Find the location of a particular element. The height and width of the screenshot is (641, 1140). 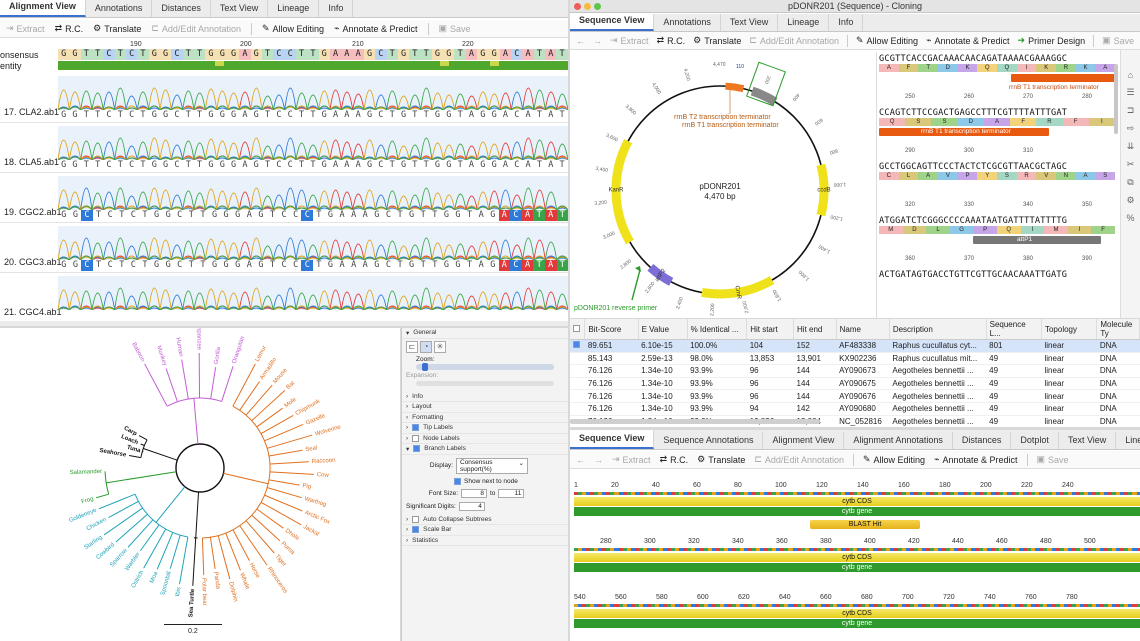

tab-dotplot: Dotplot is located at coordinates (1035, 440).